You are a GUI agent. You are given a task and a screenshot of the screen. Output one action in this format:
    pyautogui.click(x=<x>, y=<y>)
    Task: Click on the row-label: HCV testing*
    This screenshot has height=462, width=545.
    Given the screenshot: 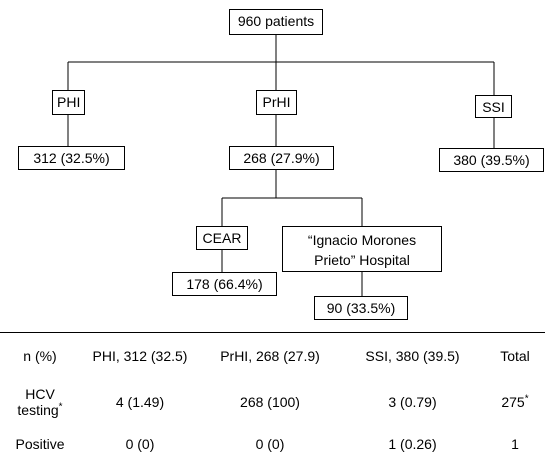 What is the action you would take?
    pyautogui.click(x=40, y=402)
    